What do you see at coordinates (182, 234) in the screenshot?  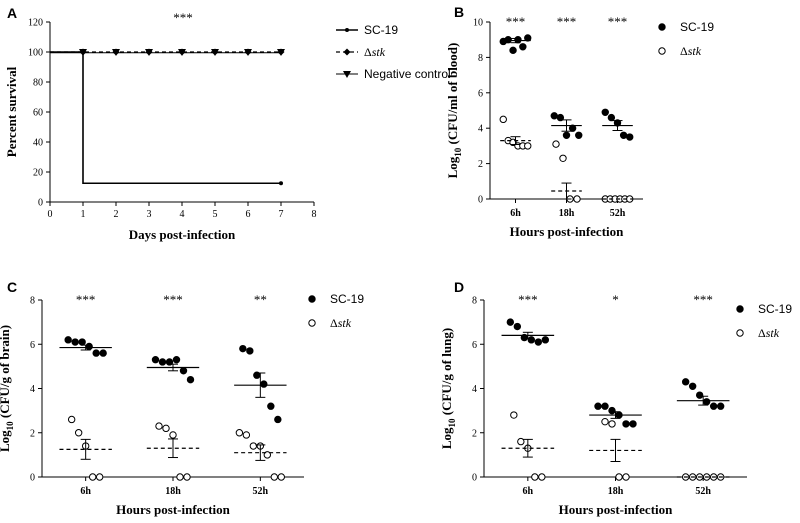 I see `x-axis-title: Days post-infection` at bounding box center [182, 234].